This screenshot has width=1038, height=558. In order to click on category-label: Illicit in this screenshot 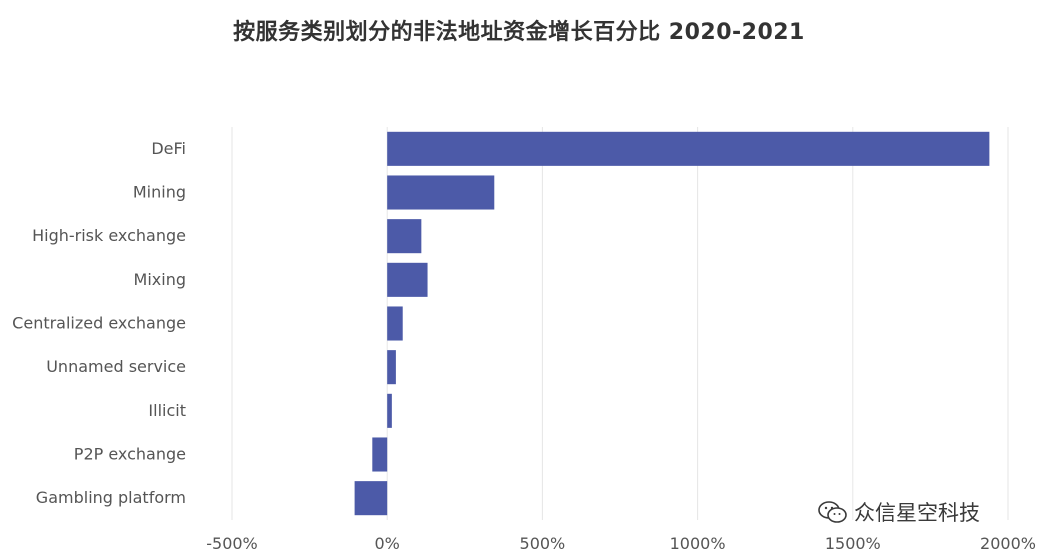, I will do `click(167, 410)`.